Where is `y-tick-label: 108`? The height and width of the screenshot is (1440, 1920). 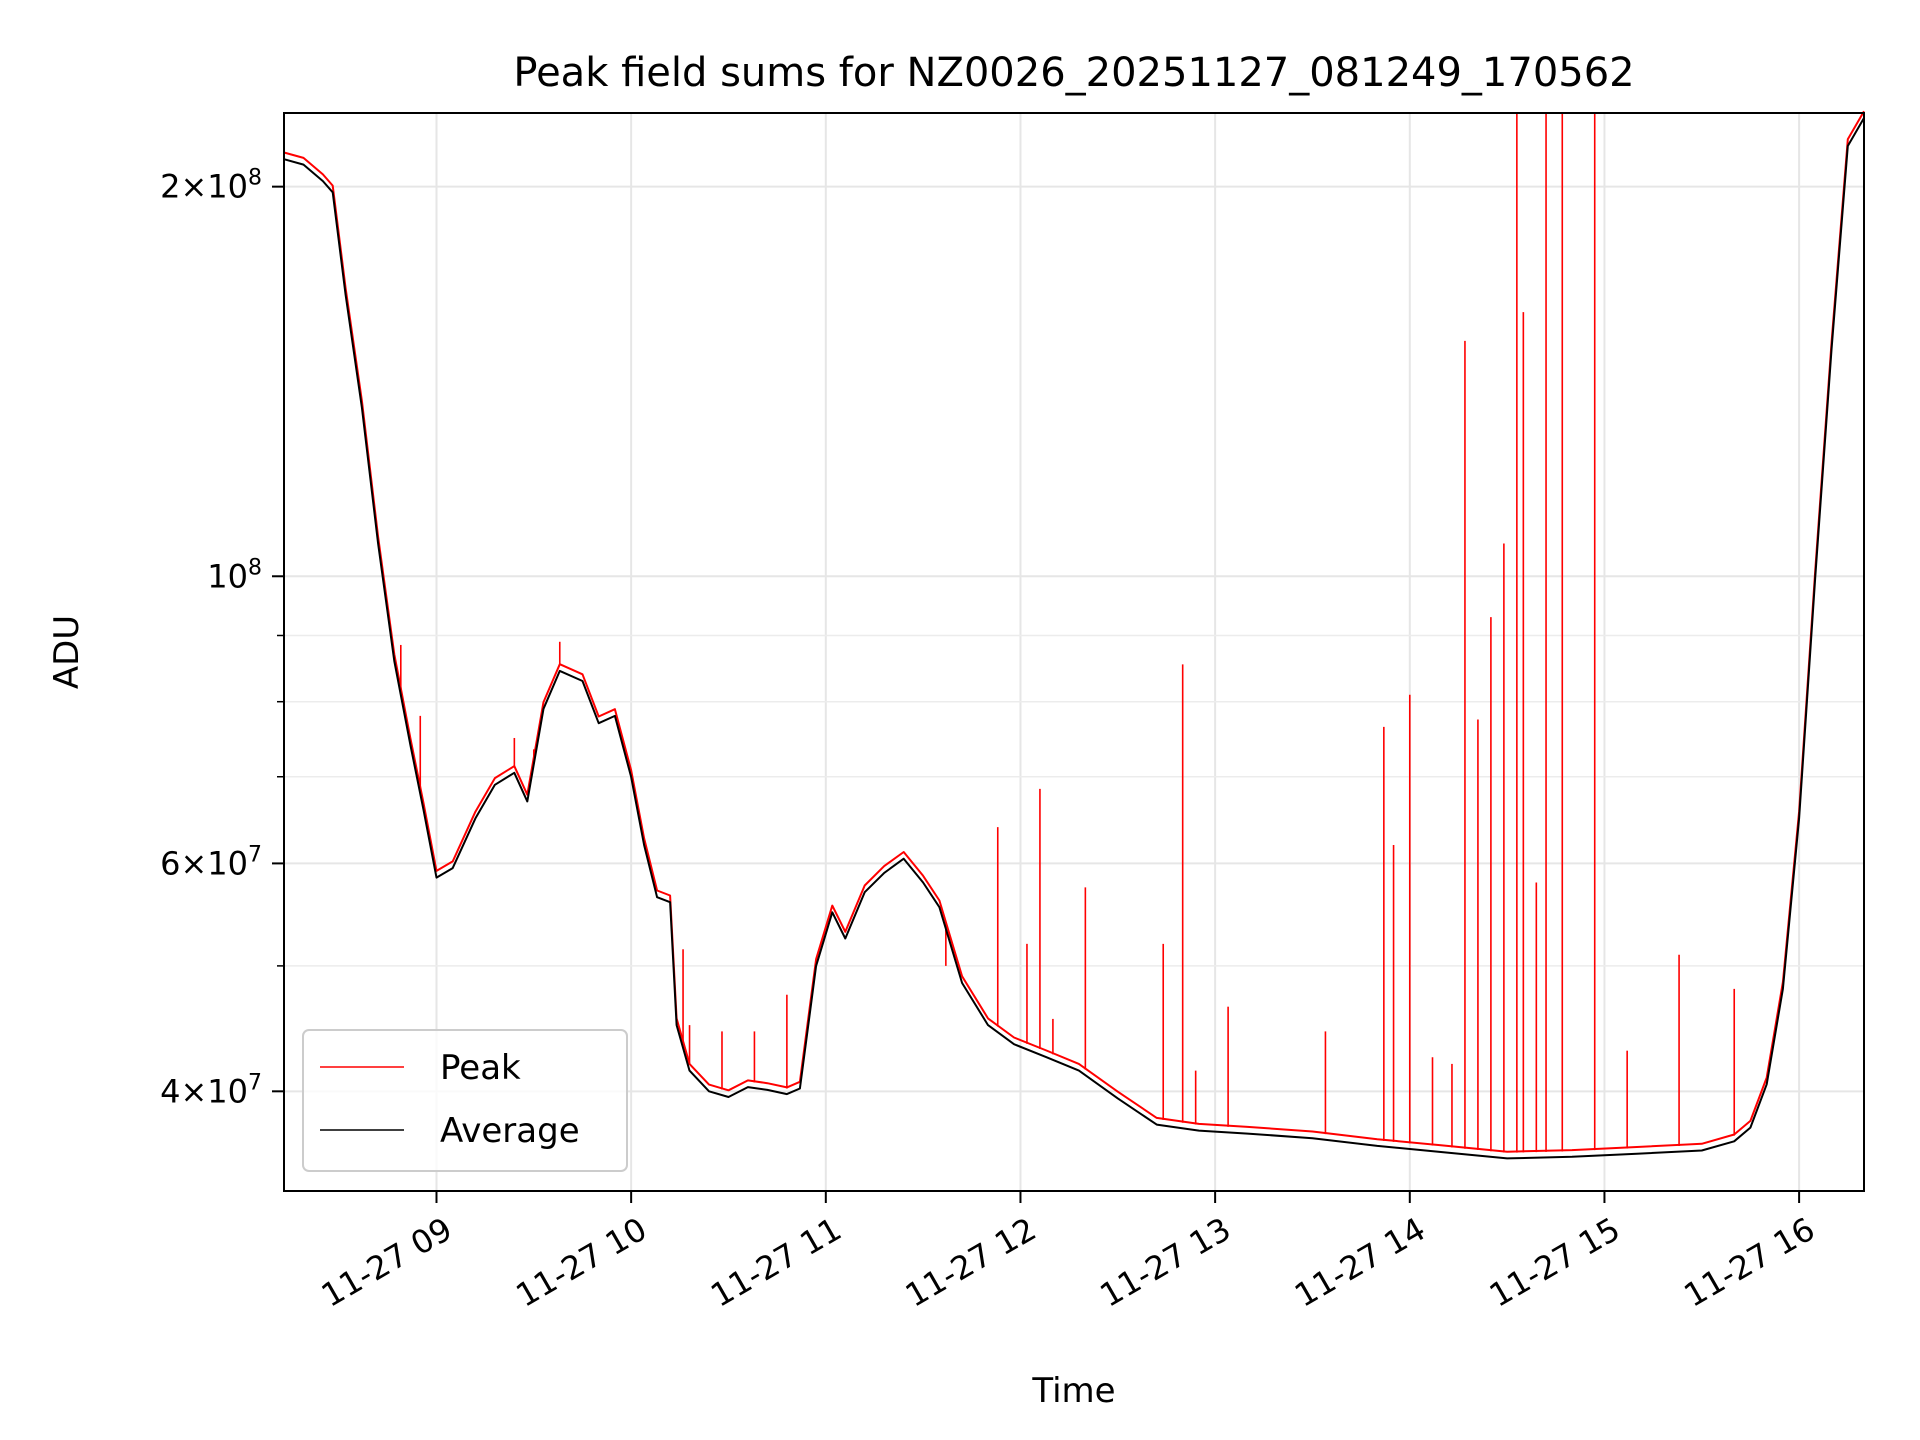 y-tick-label: 108 is located at coordinates (234, 575).